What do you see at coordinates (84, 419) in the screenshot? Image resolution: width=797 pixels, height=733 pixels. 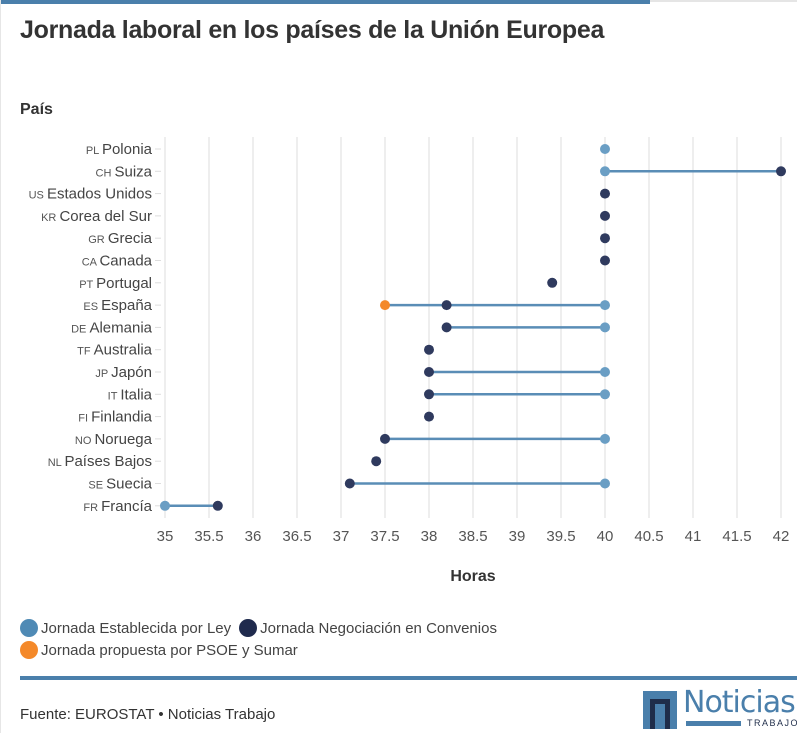 I see `country-code: FI` at bounding box center [84, 419].